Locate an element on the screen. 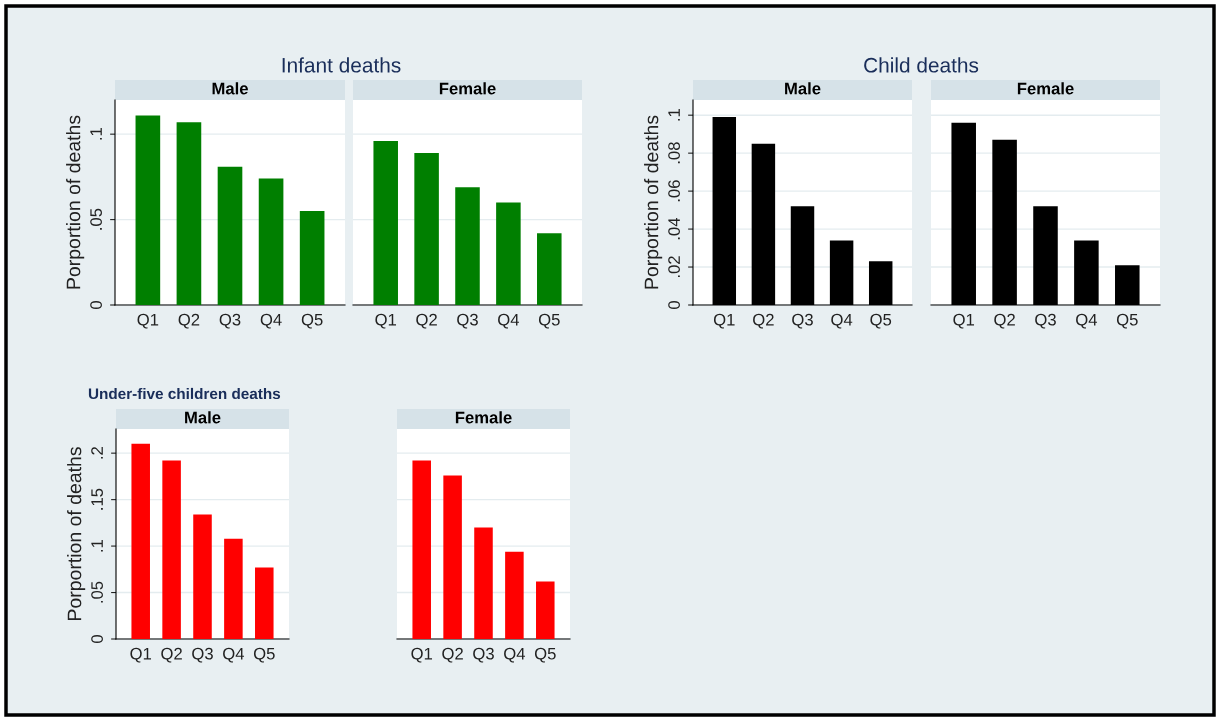 This screenshot has height=721, width=1220. y-tick-label: .2 is located at coordinates (97, 453).